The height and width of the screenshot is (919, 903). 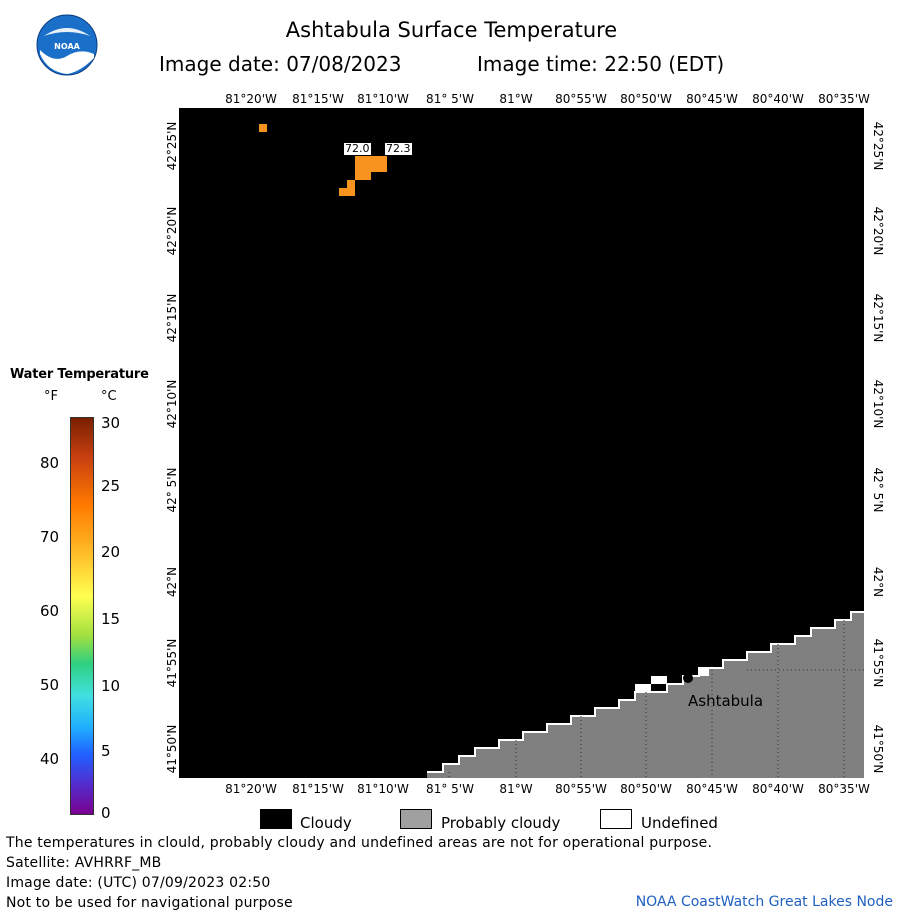 I want to click on f-tick: 40, so click(x=50, y=759).